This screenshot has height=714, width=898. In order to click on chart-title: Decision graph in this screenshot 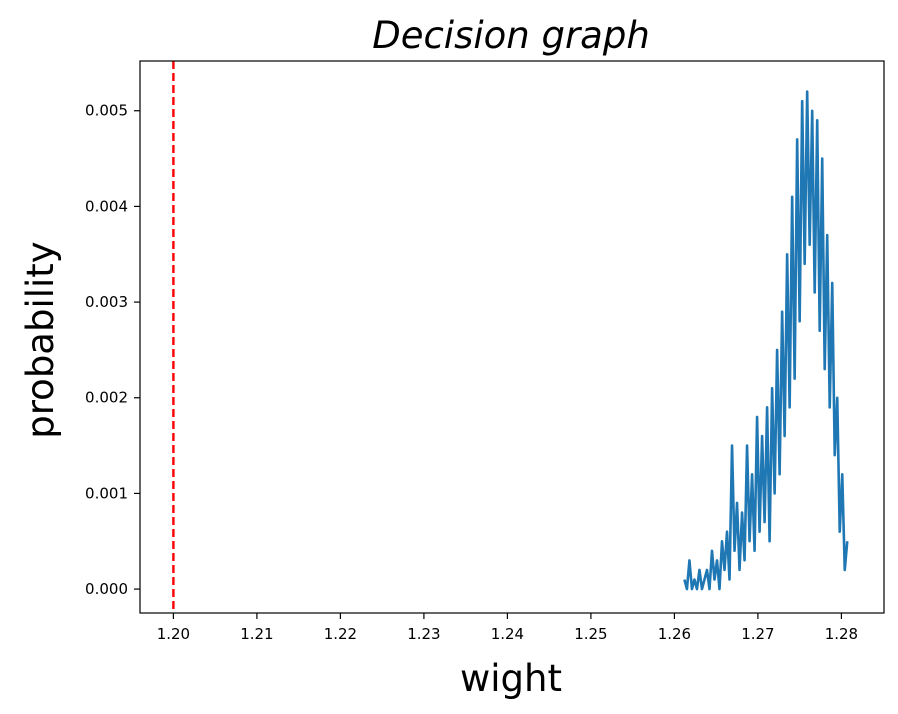, I will do `click(511, 35)`.